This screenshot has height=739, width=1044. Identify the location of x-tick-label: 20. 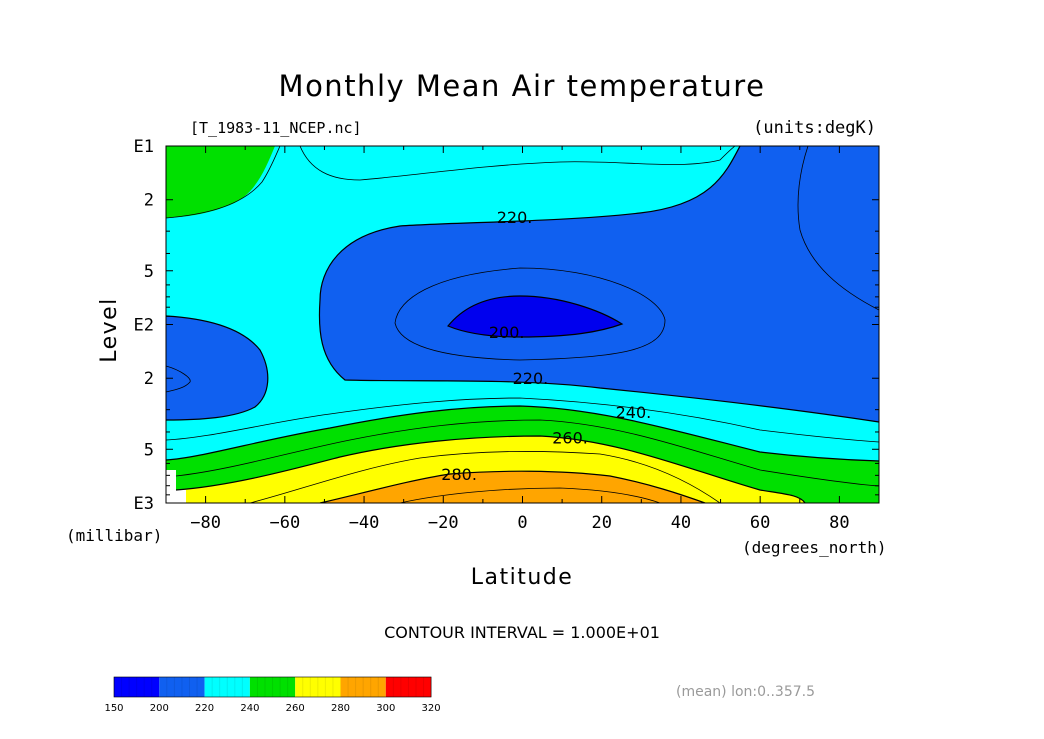
(601, 523).